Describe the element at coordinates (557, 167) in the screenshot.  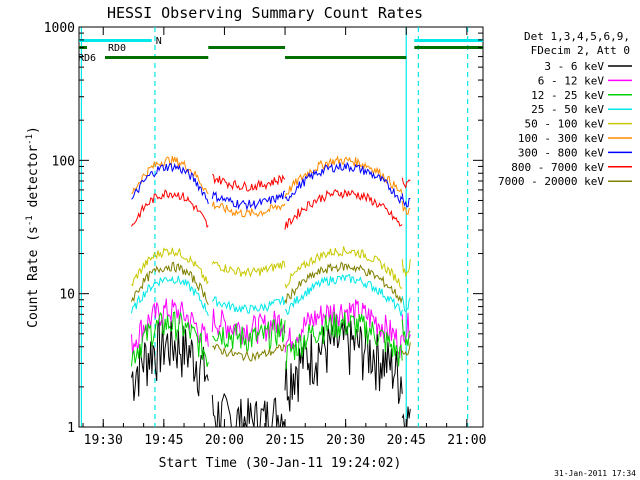
I see `legend-label: 800 - 7000 keV` at that location.